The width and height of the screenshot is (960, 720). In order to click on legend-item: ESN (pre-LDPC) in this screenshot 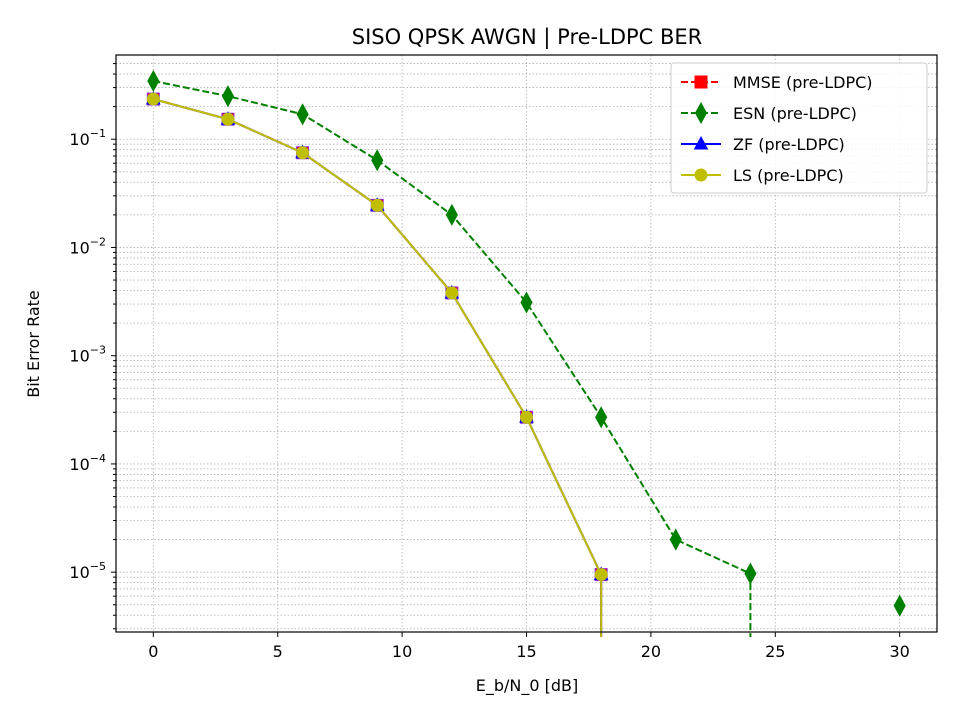, I will do `click(769, 113)`.